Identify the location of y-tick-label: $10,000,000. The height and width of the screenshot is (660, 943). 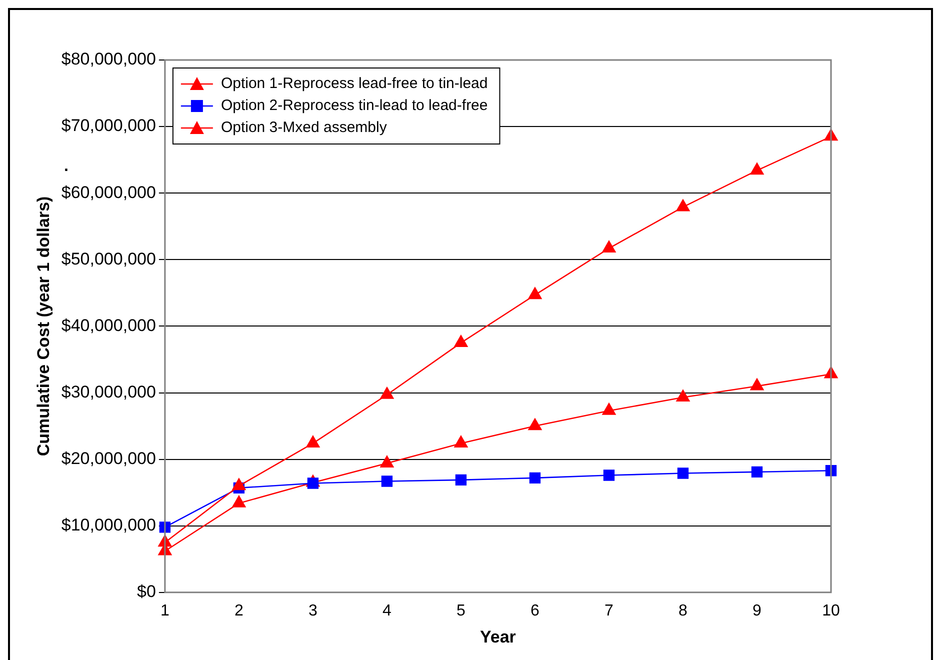
(108, 525).